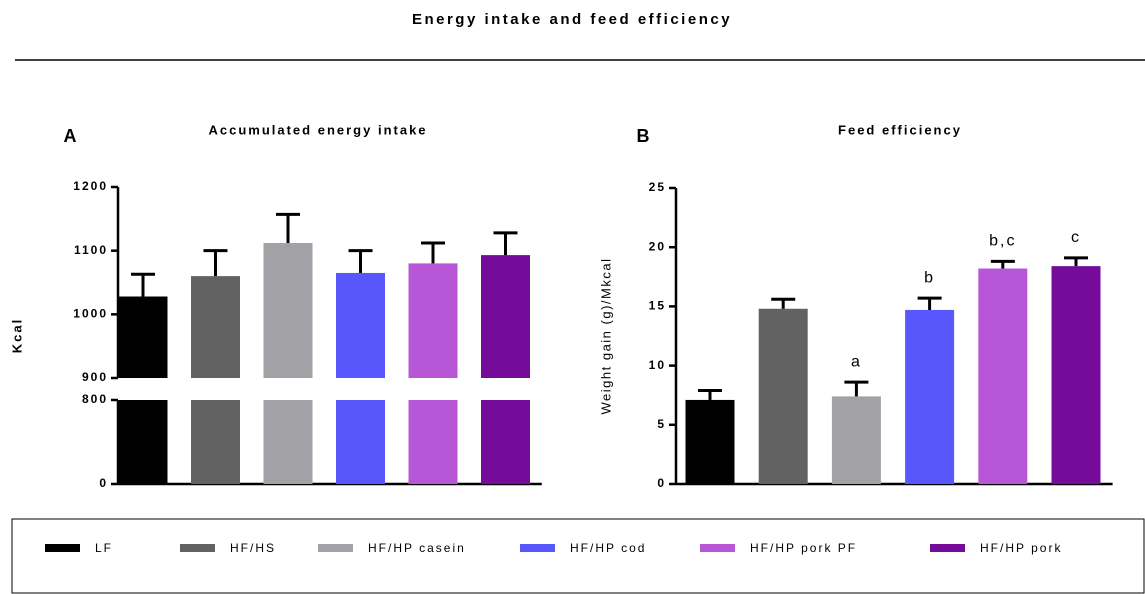 Image resolution: width=1145 pixels, height=594 pixels. What do you see at coordinates (578, 556) in the screenshot?
I see `legend-box` at bounding box center [578, 556].